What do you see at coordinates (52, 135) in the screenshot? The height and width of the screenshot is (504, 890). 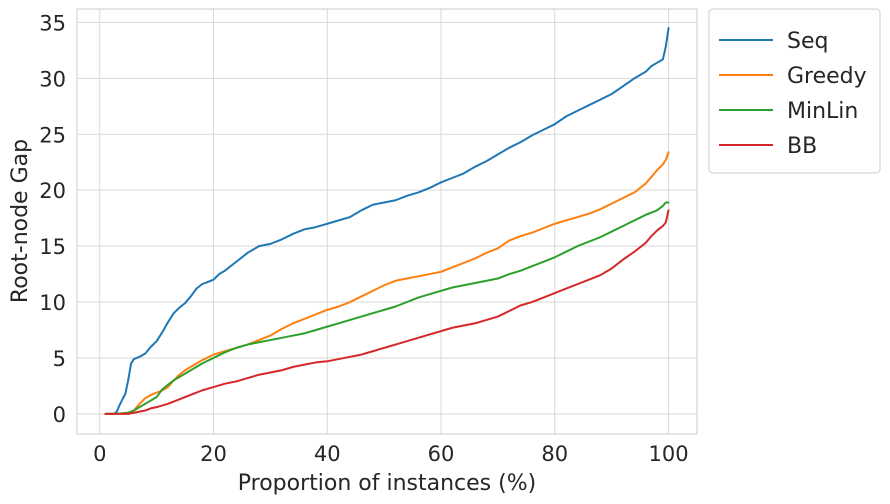 I see `y-tick-label: 25` at bounding box center [52, 135].